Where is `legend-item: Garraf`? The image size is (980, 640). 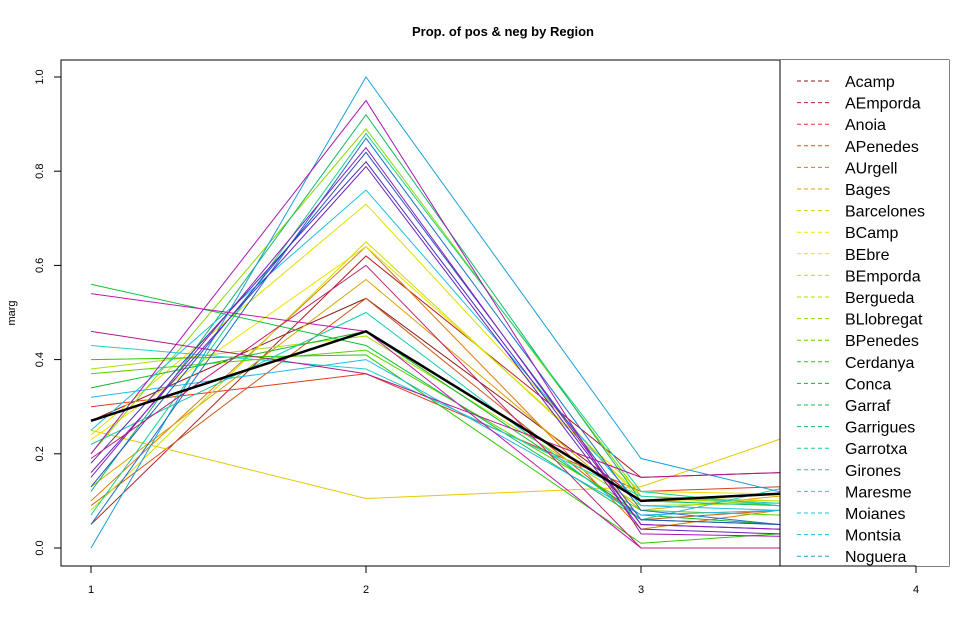
legend-item: Garraf is located at coordinates (844, 406).